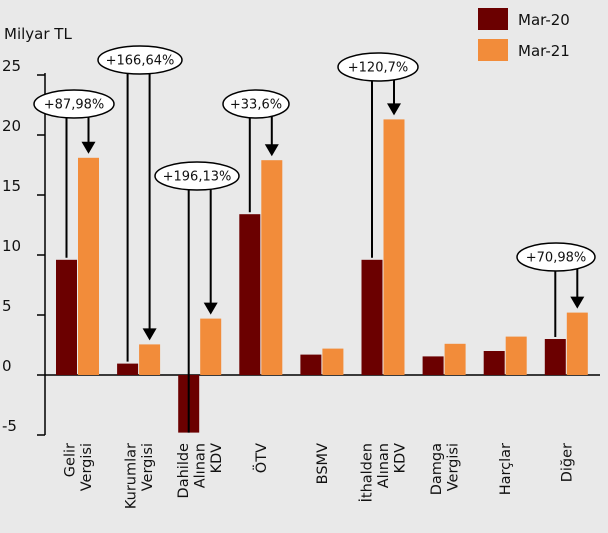 This screenshot has height=533, width=608. What do you see at coordinates (11, 126) in the screenshot?
I see `y-tick-label: 20` at bounding box center [11, 126].